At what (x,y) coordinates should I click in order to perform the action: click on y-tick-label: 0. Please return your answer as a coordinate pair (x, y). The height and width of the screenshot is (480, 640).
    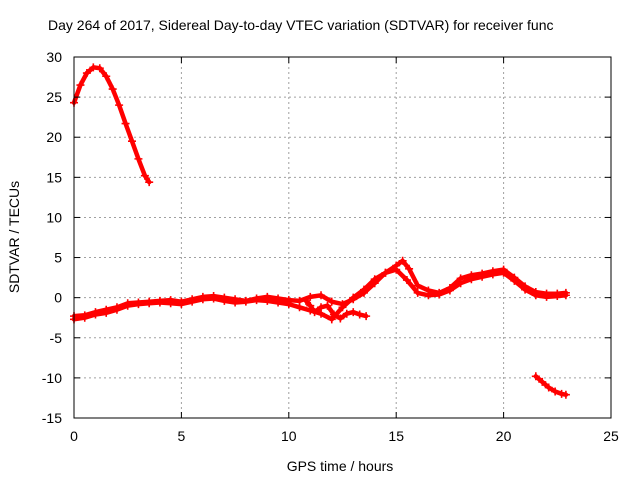
    Looking at the image, I should click on (58, 298).